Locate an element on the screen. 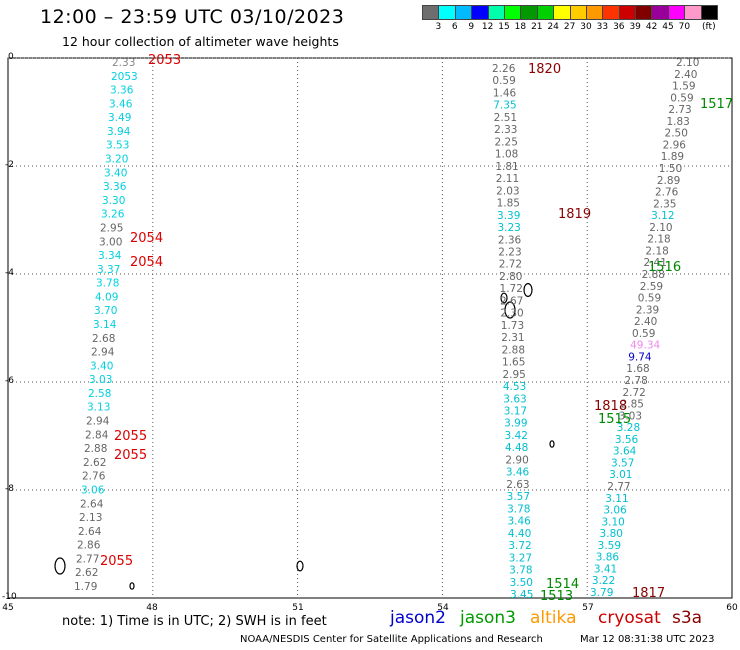 This screenshot has height=650, width=740. wave-height-value: 4.09 is located at coordinates (106, 297).